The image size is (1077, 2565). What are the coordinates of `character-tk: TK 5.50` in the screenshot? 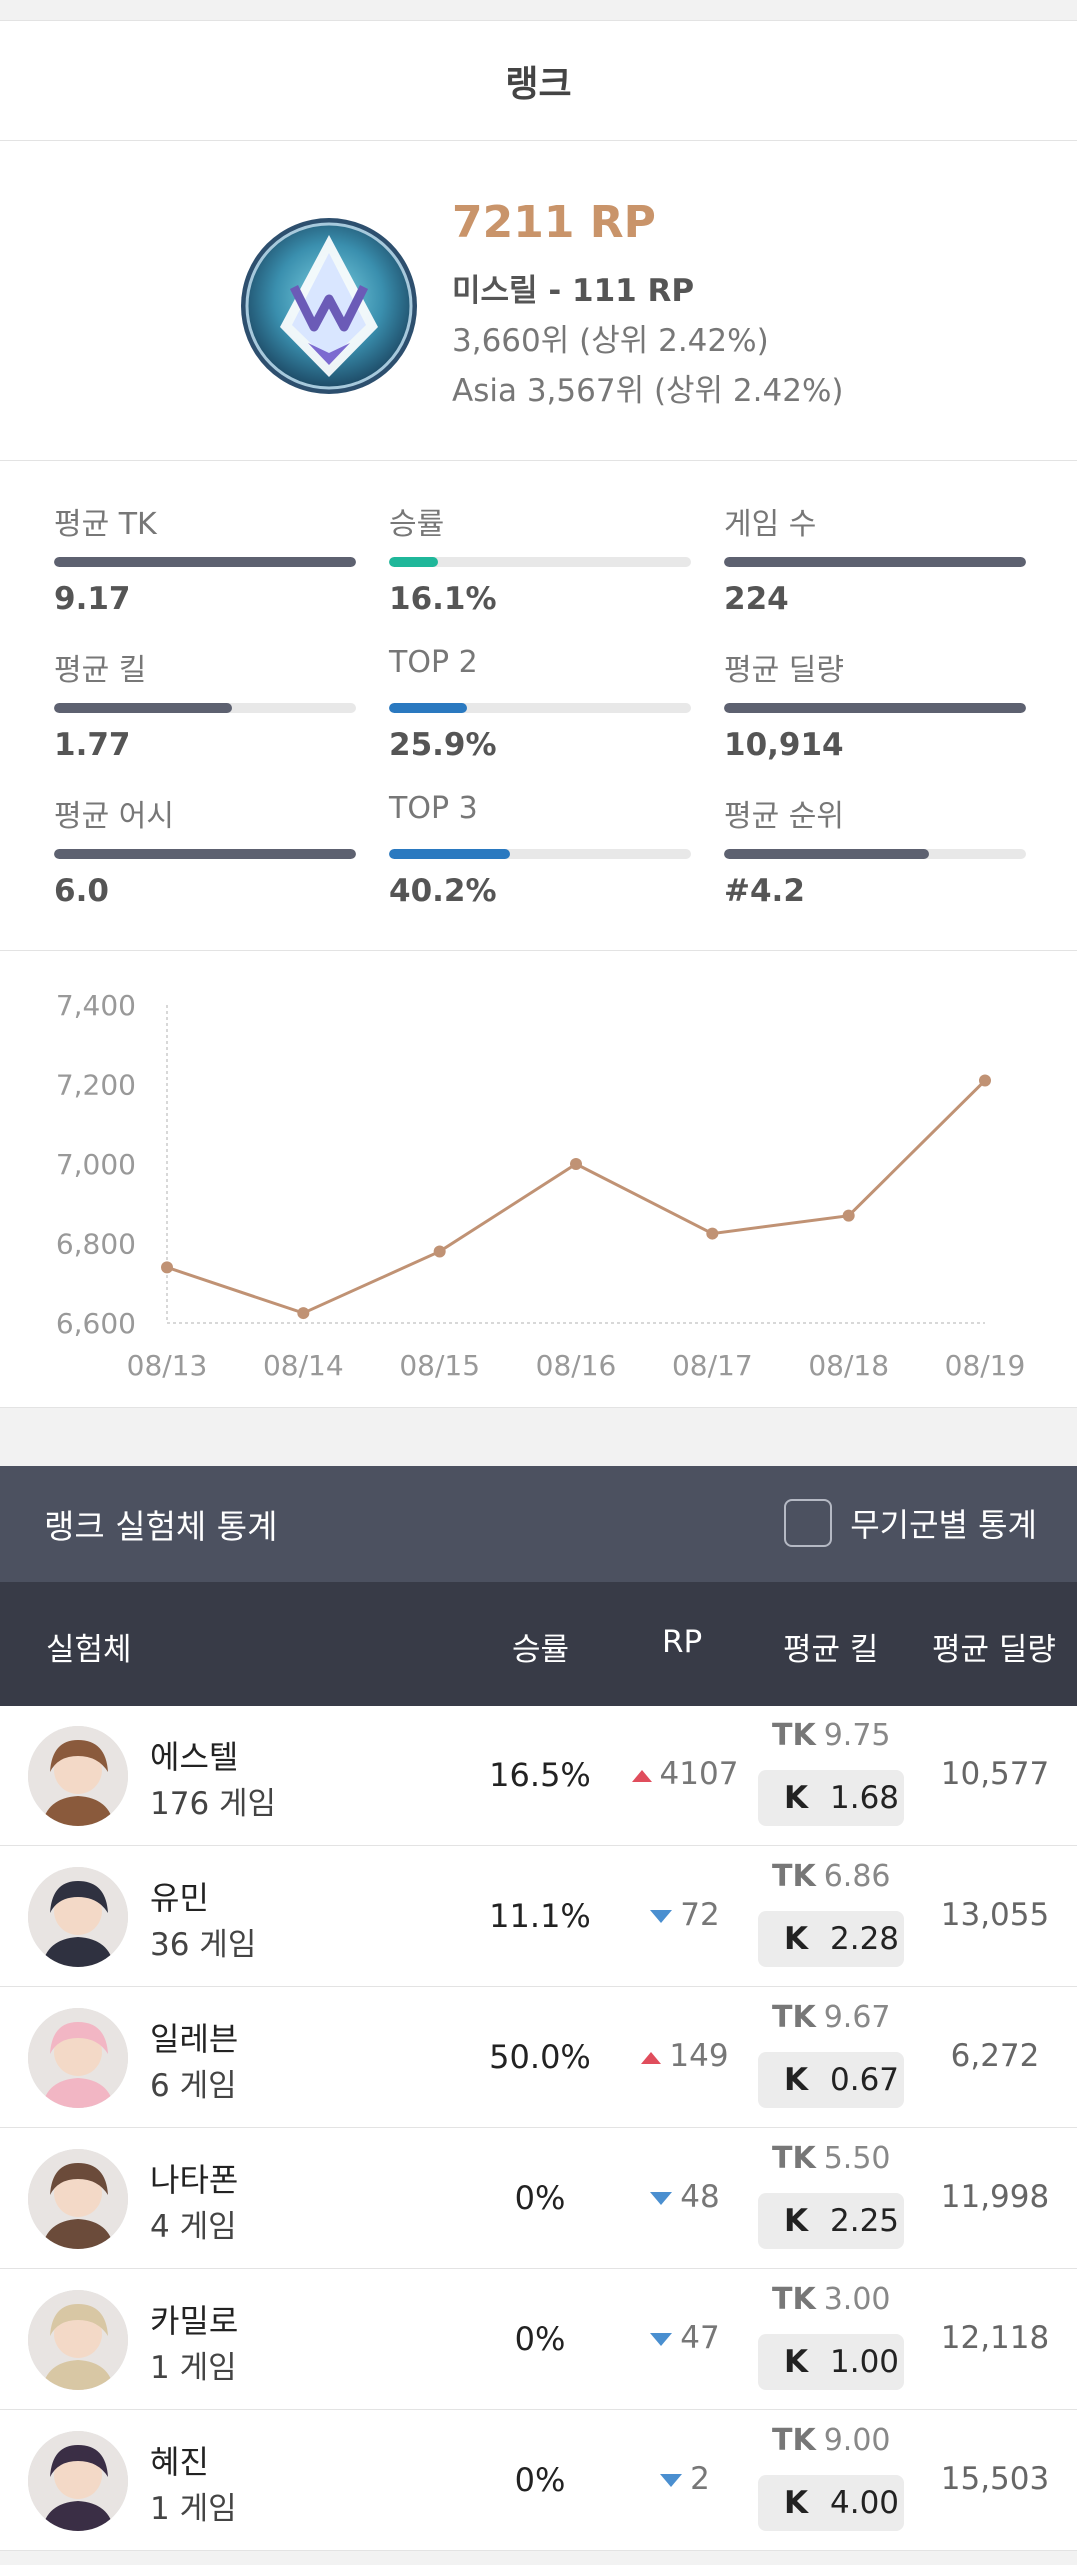 It's located at (831, 2158).